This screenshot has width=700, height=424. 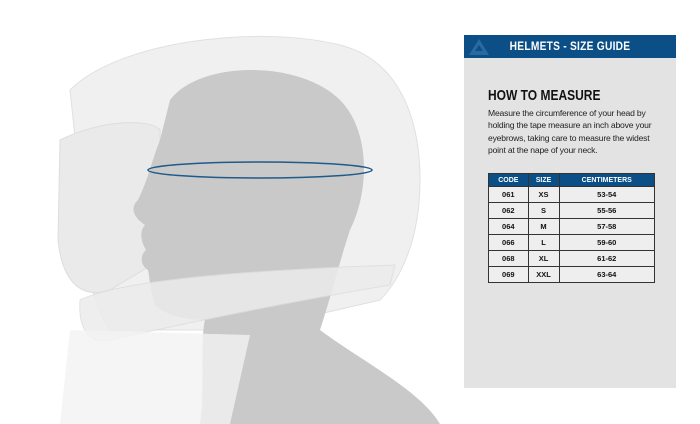 I want to click on column-header-centimeters: CENTIMETERS, so click(x=606, y=180).